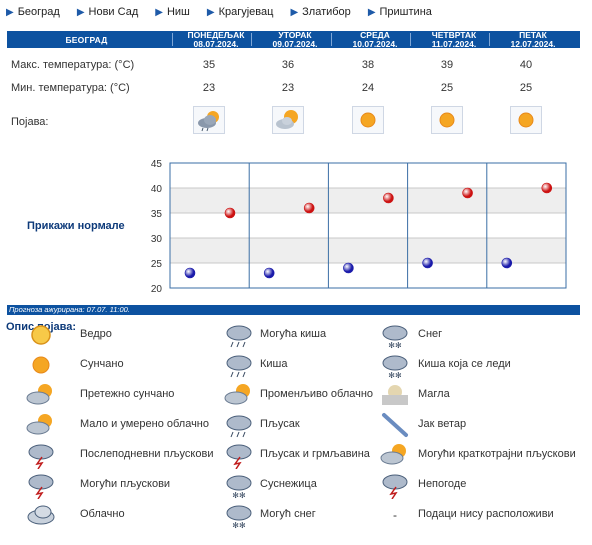  I want to click on y-tick-label: 45, so click(157, 164).